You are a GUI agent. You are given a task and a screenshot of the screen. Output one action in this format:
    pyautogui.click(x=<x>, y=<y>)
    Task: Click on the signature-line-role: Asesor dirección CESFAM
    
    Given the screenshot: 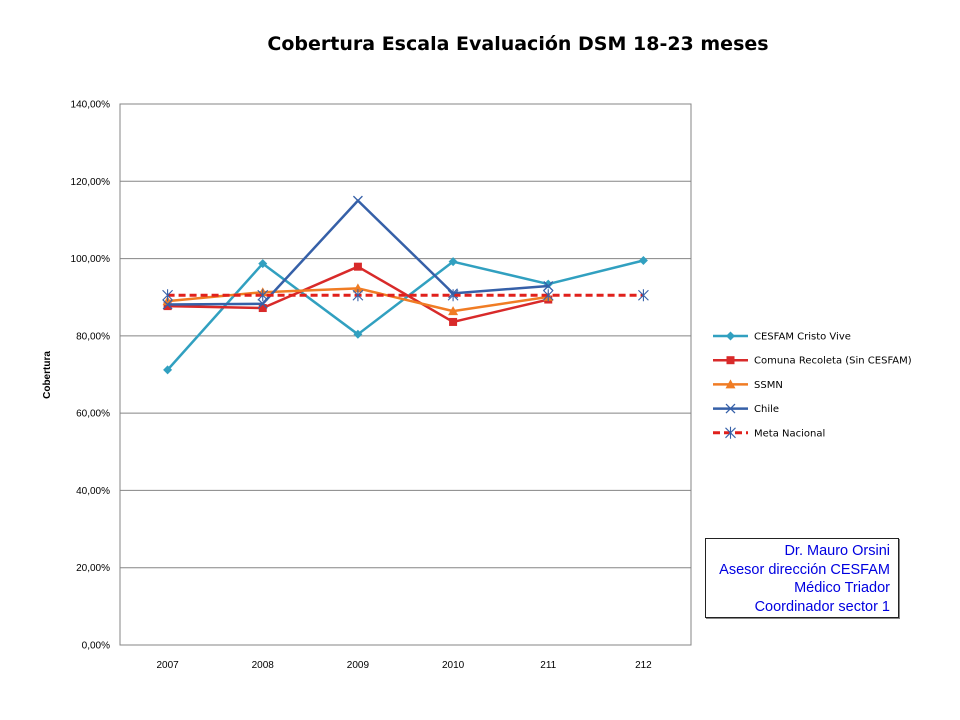 What is the action you would take?
    pyautogui.click(x=804, y=569)
    